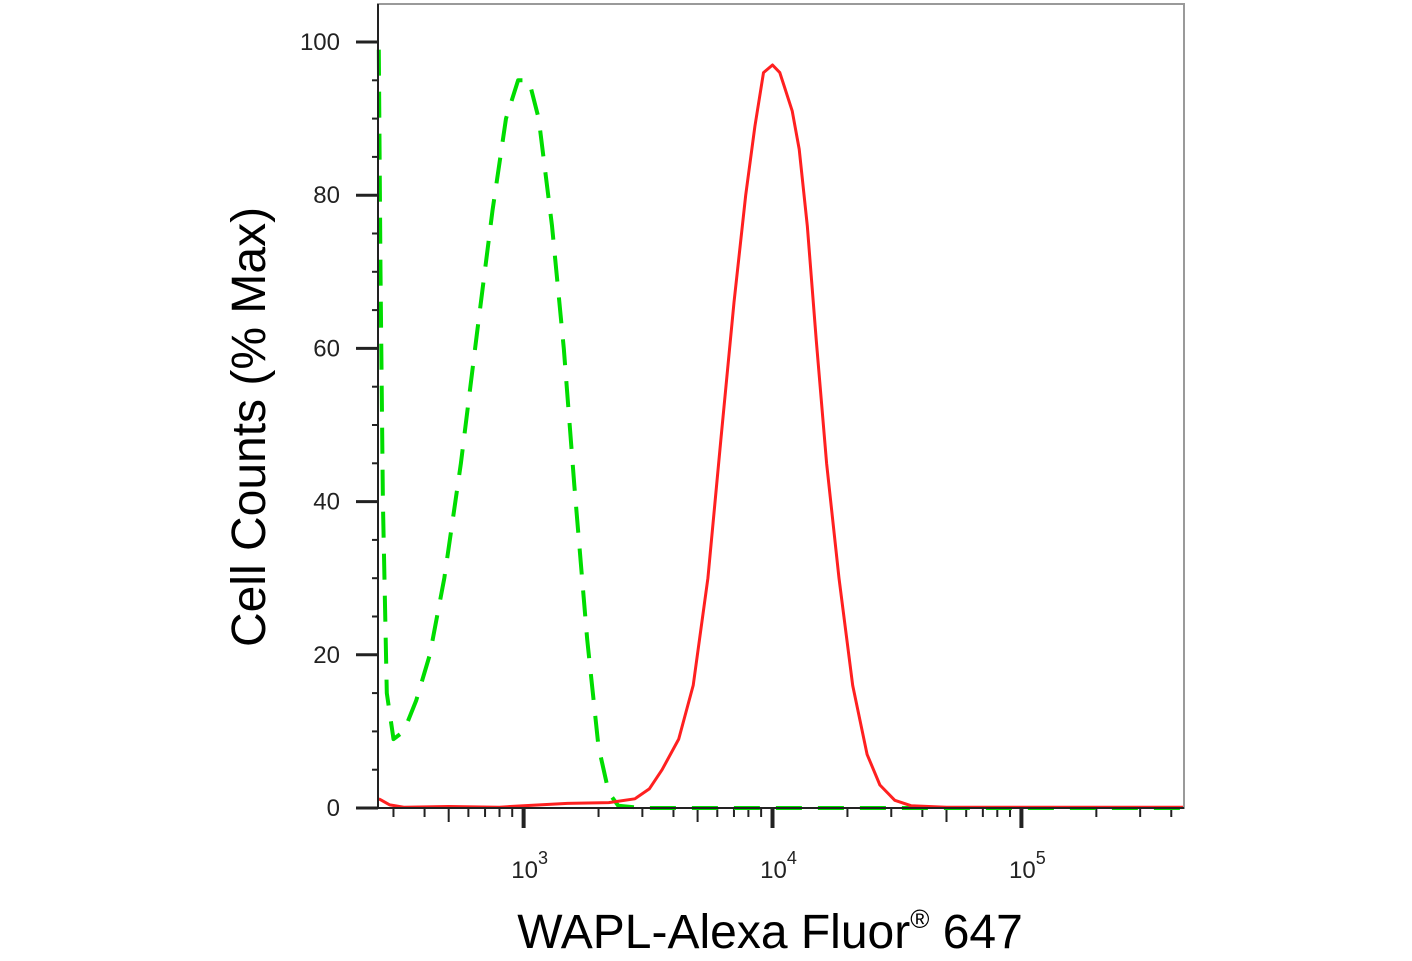 This screenshot has width=1412, height=961. What do you see at coordinates (326, 655) in the screenshot?
I see `y-tick-label: 20` at bounding box center [326, 655].